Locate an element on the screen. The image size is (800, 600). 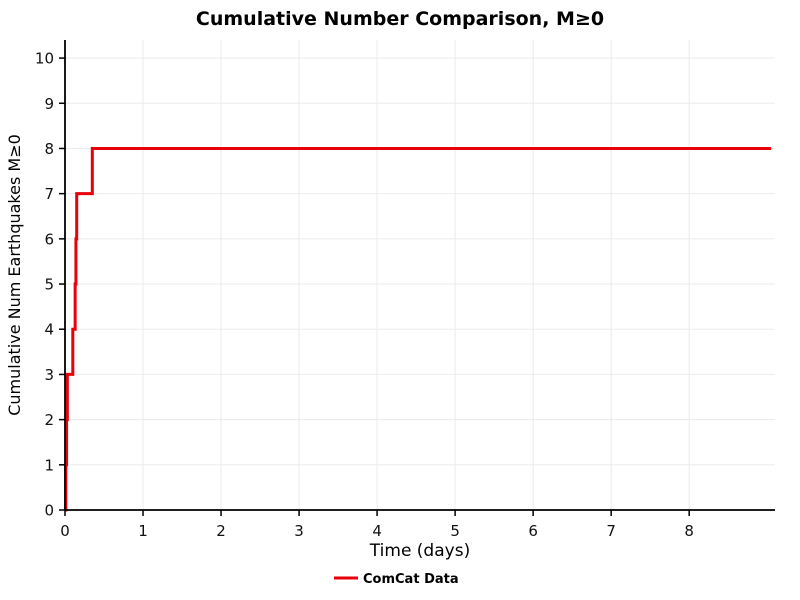
y-tick-label: 0 is located at coordinates (49, 511).